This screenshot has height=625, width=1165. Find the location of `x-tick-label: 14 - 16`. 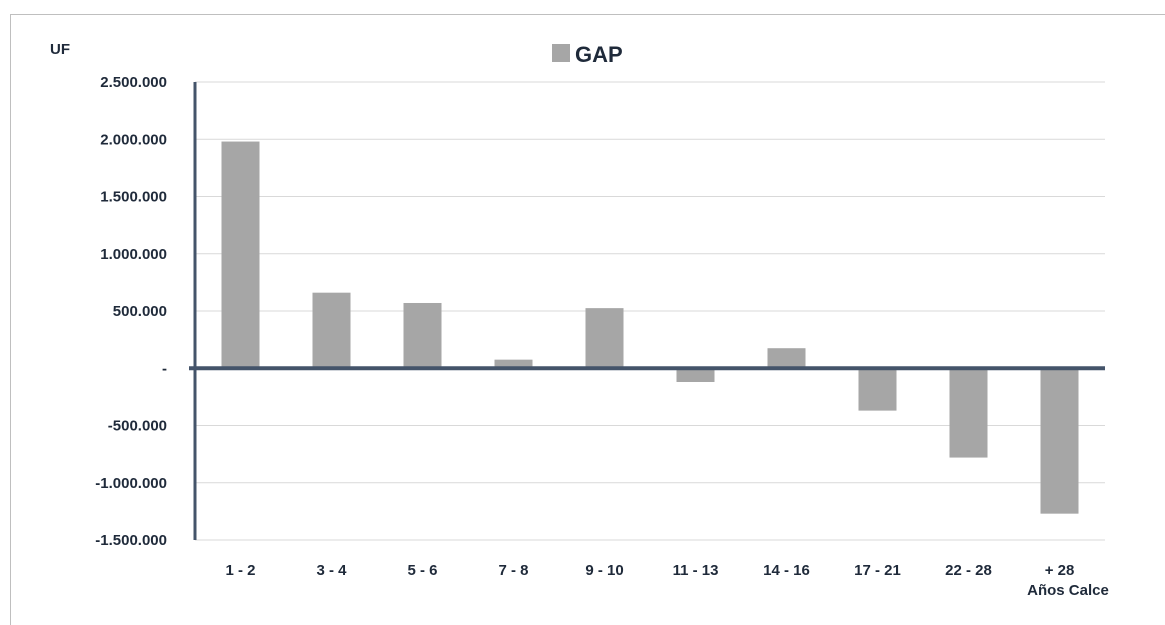

x-tick-label: 14 - 16 is located at coordinates (786, 570).